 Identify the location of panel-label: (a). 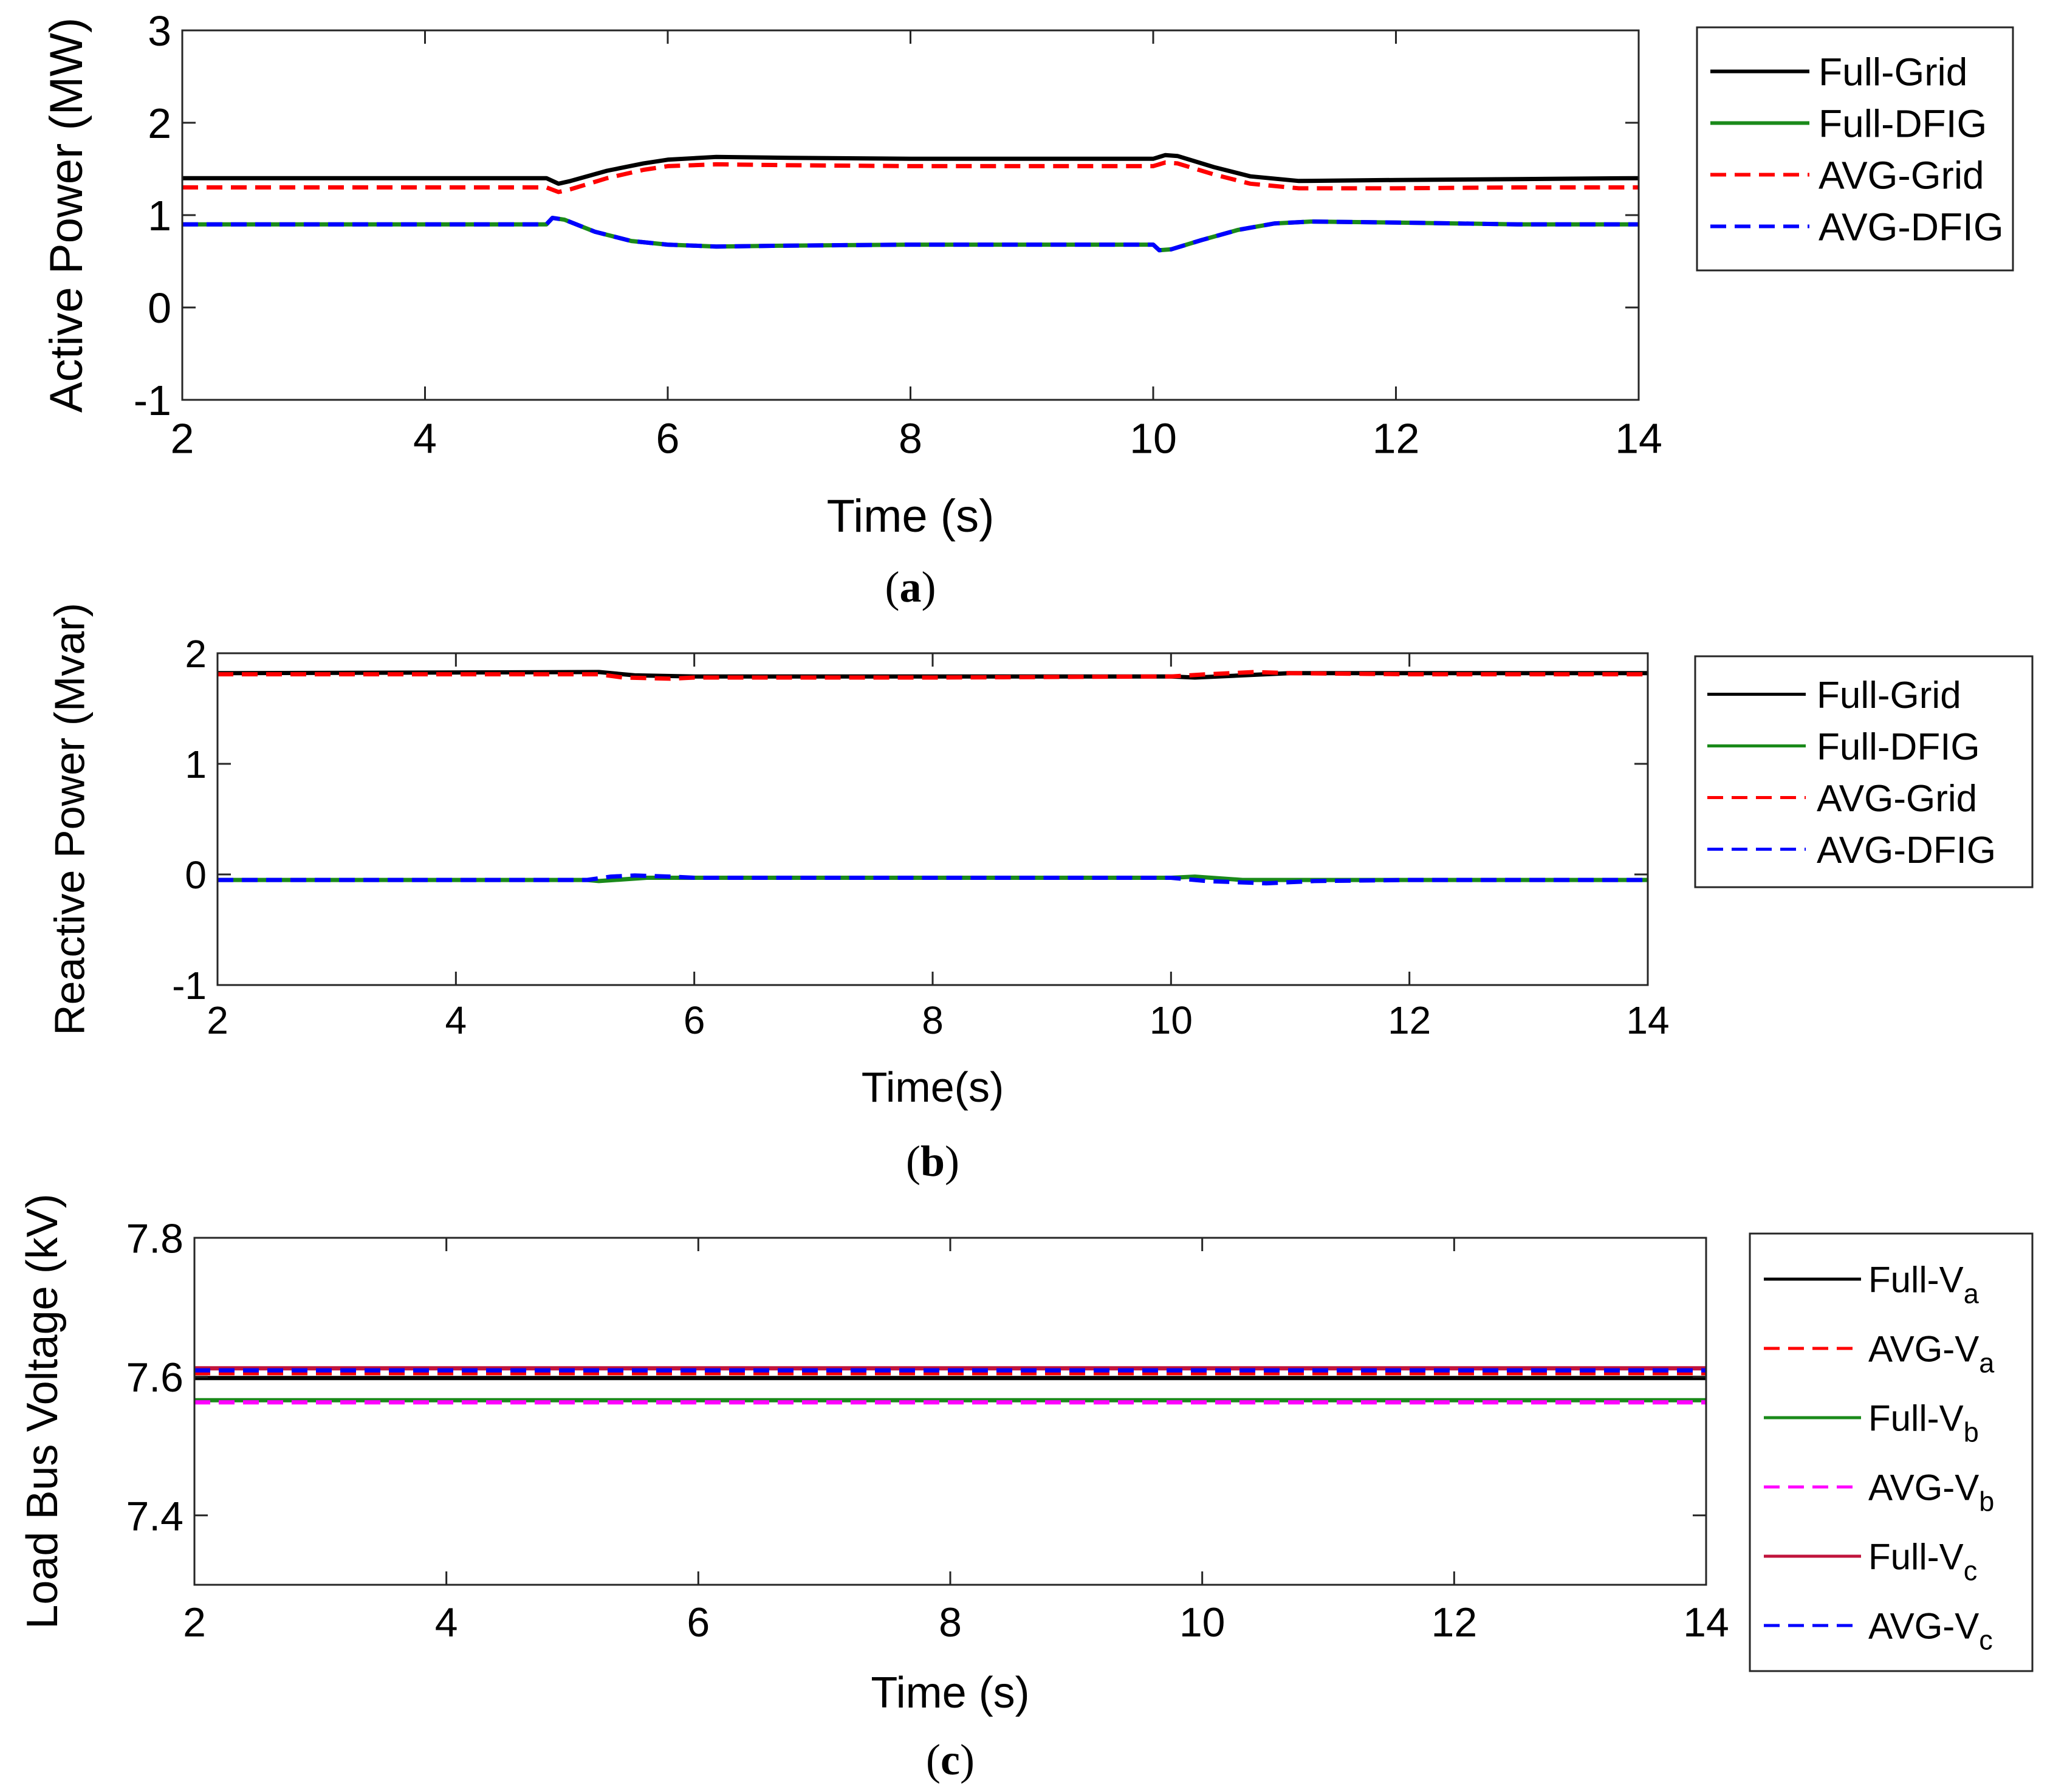
(910, 587).